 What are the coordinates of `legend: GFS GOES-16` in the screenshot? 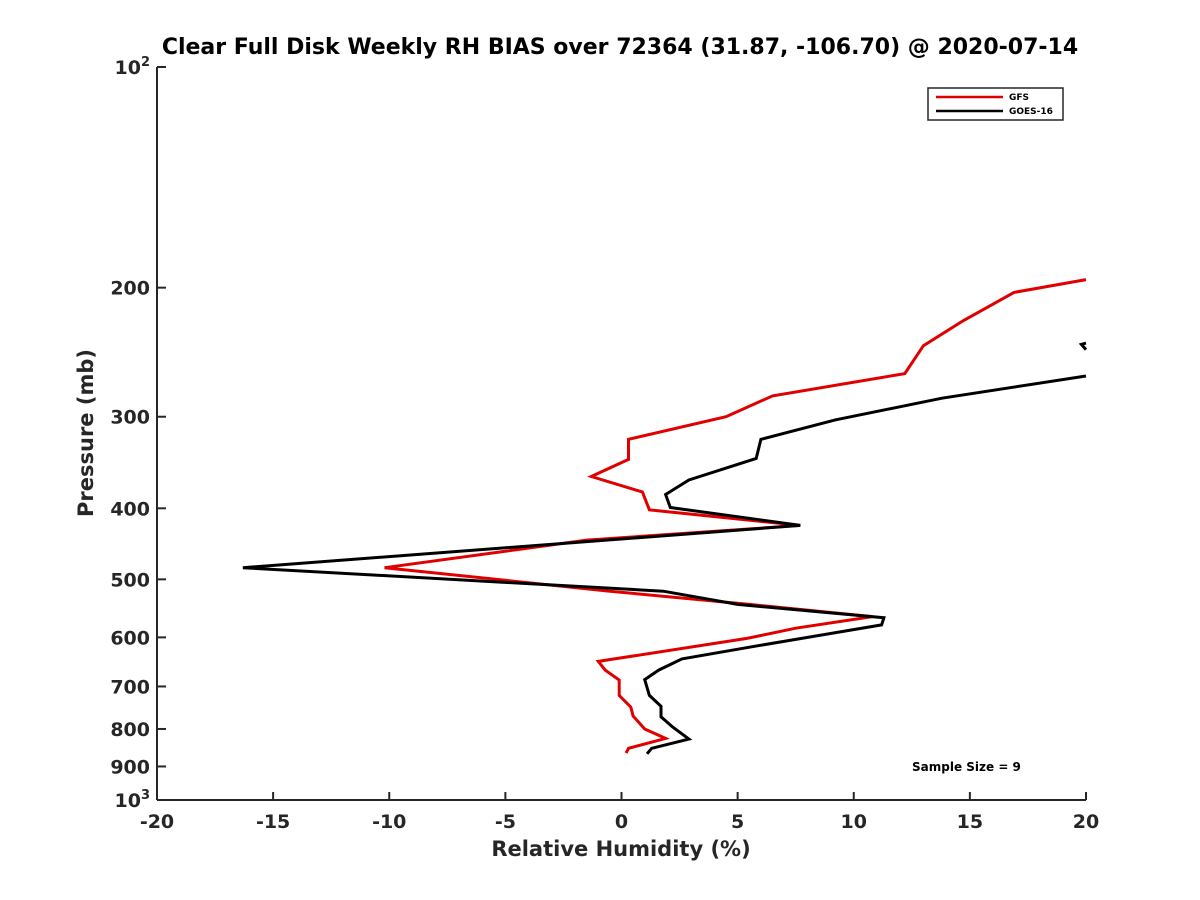 It's located at (995, 104).